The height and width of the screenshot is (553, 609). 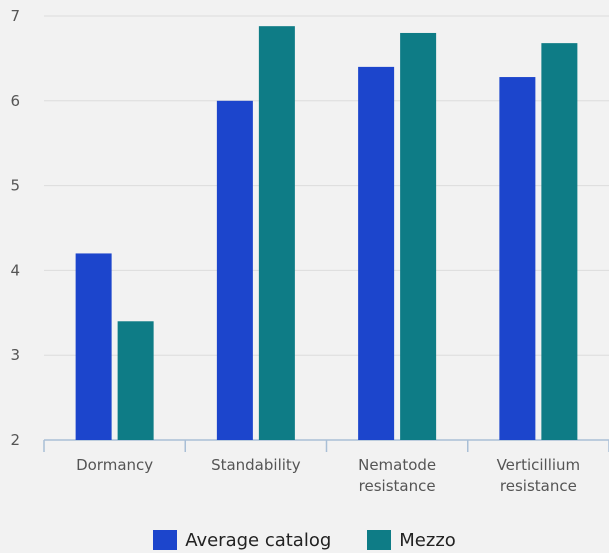 I want to click on legend-item-mezzo: Mezzo, so click(x=411, y=540).